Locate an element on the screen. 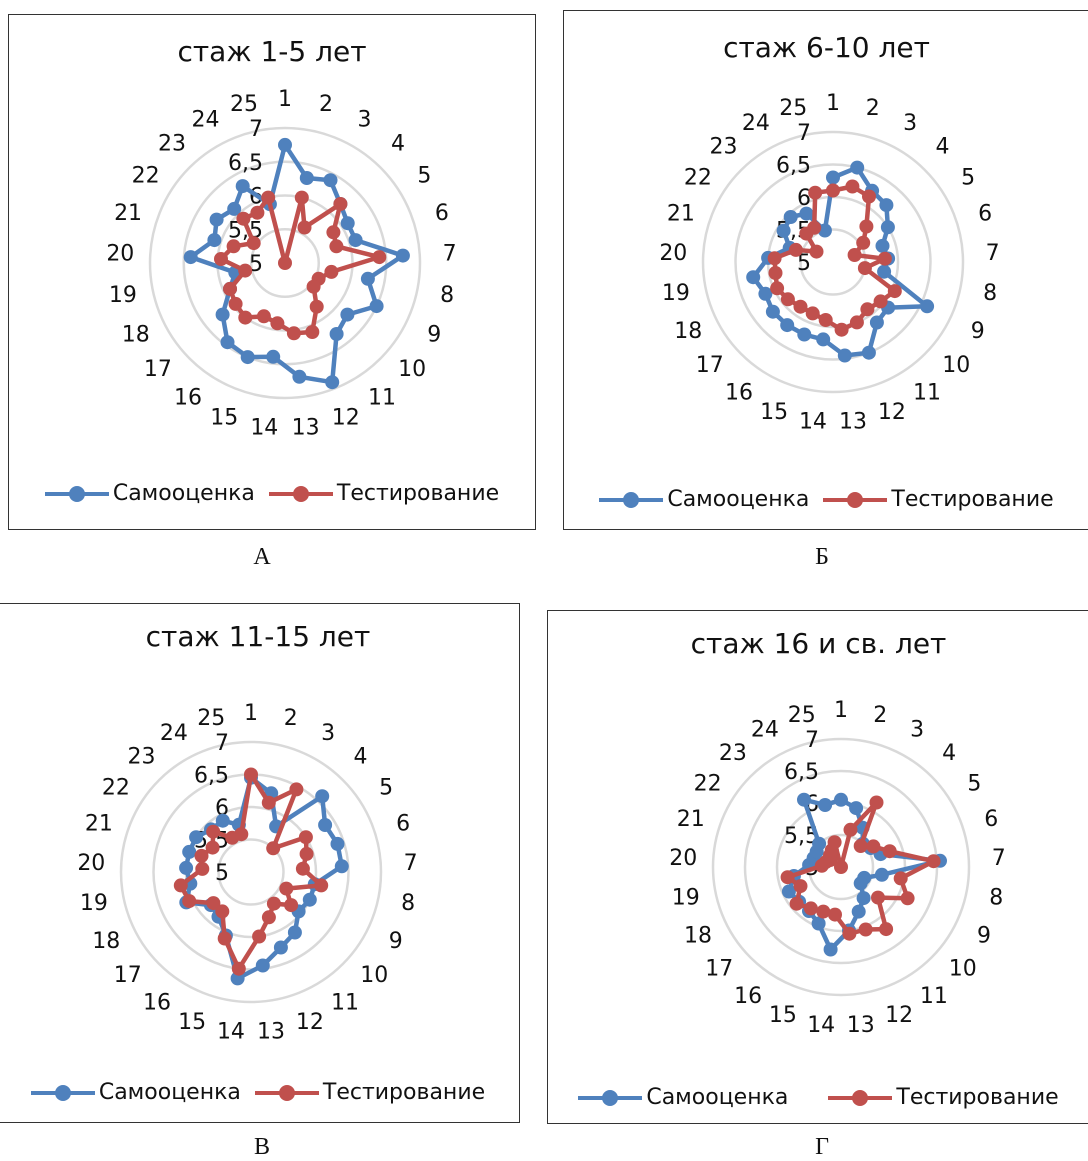 Image resolution: width=1088 pixels, height=1161 pixels. category-label: 13 is located at coordinates (853, 422).